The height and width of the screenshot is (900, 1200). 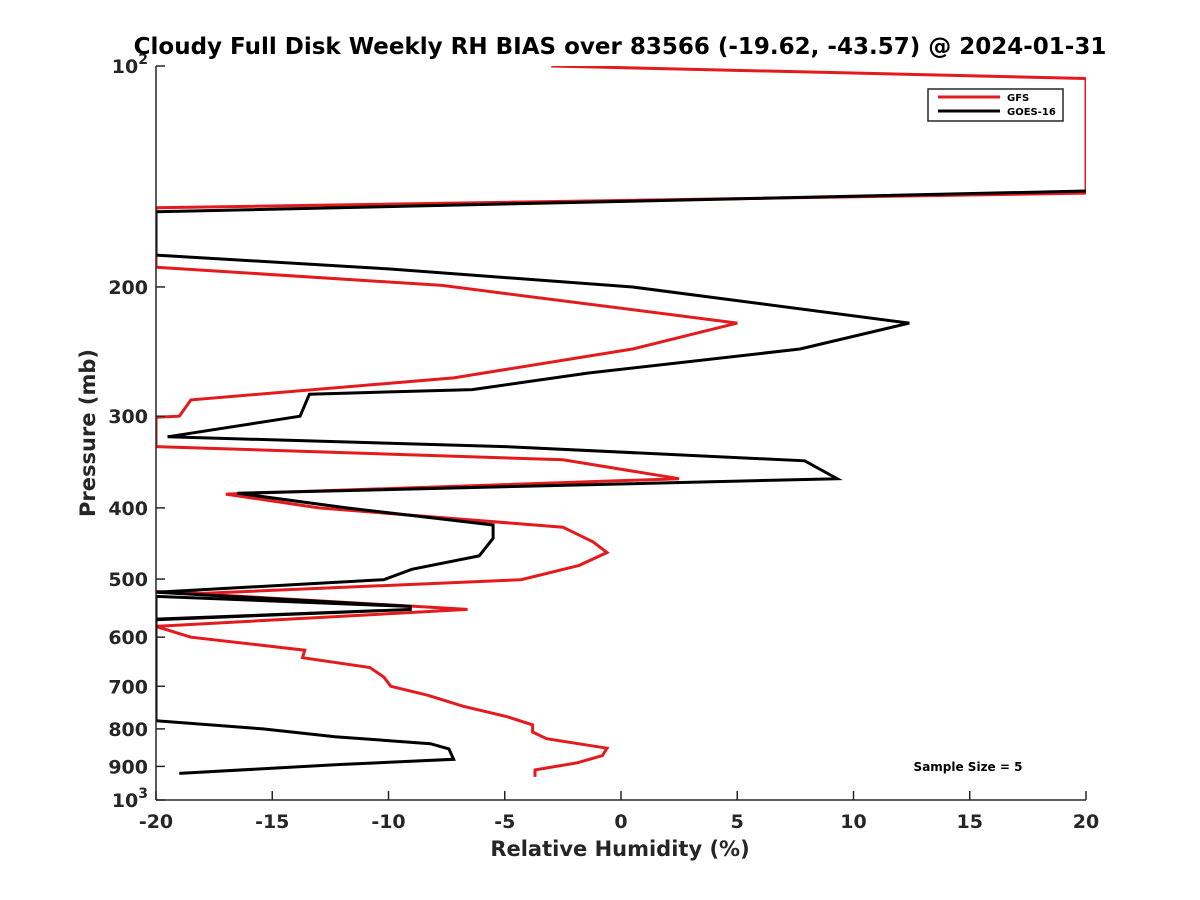 I want to click on y-tick-label: 500, so click(x=128, y=580).